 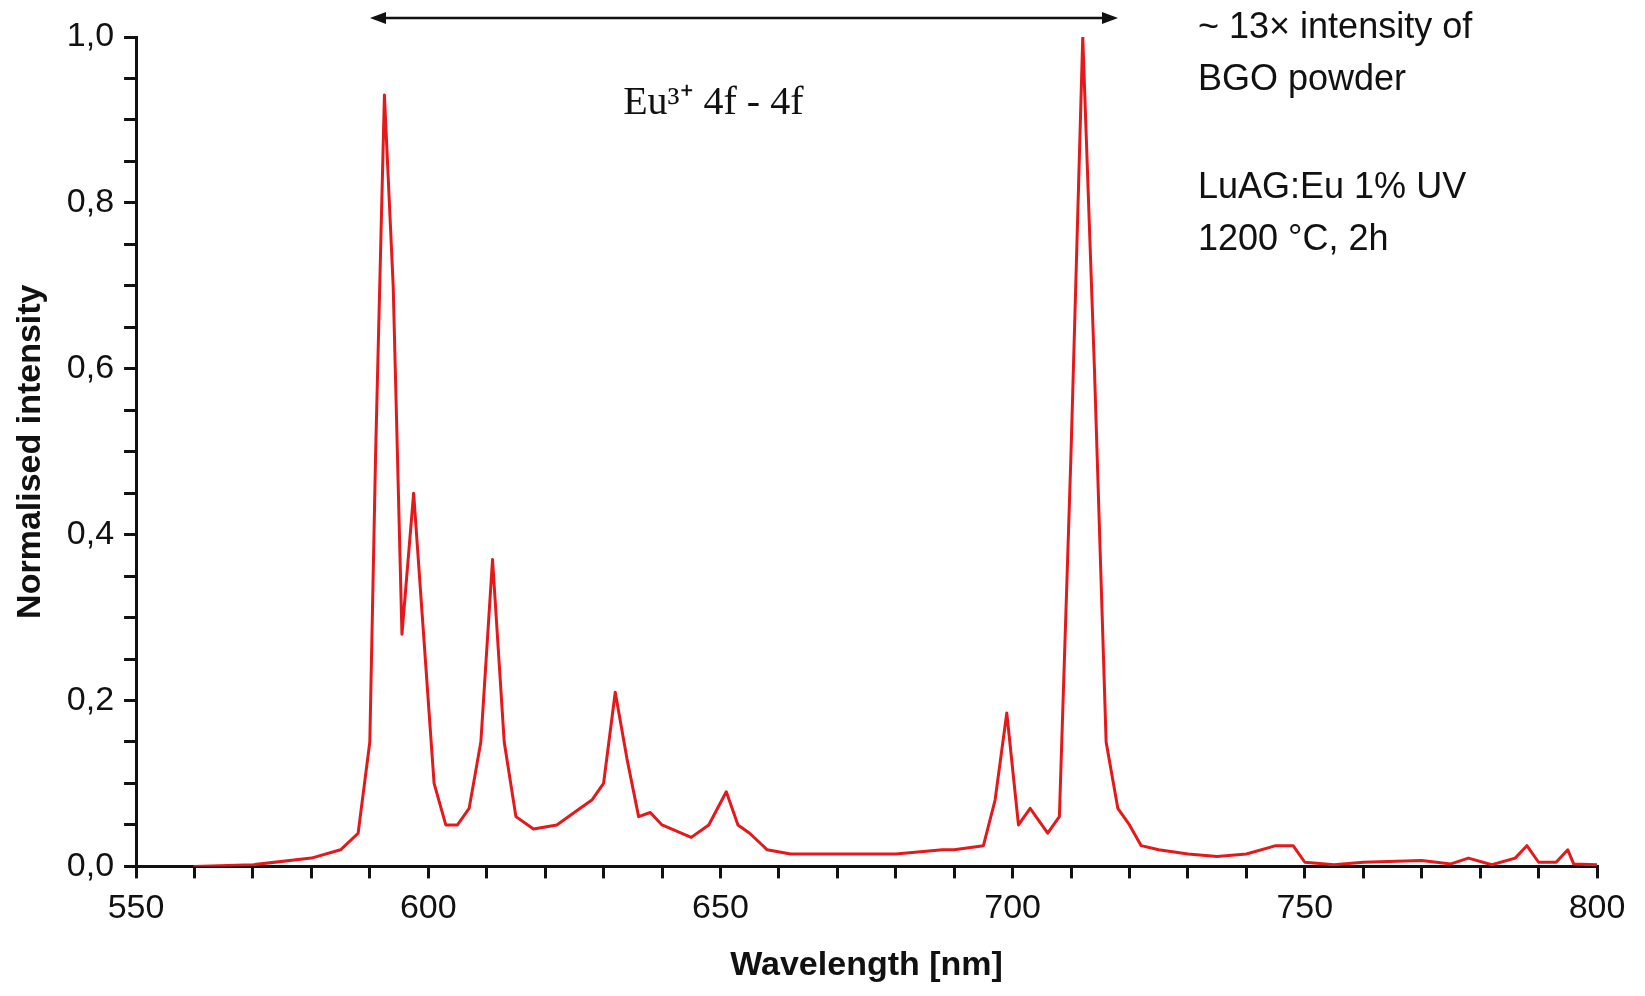 What do you see at coordinates (90, 532) in the screenshot?
I see `y-tick-label: 0,4` at bounding box center [90, 532].